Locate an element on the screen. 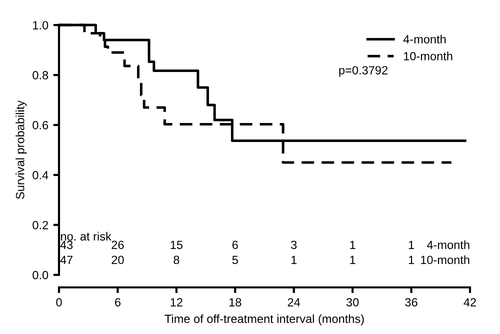 Image resolution: width=500 pixels, height=334 pixels. x-tick-label: 18 is located at coordinates (235, 302).